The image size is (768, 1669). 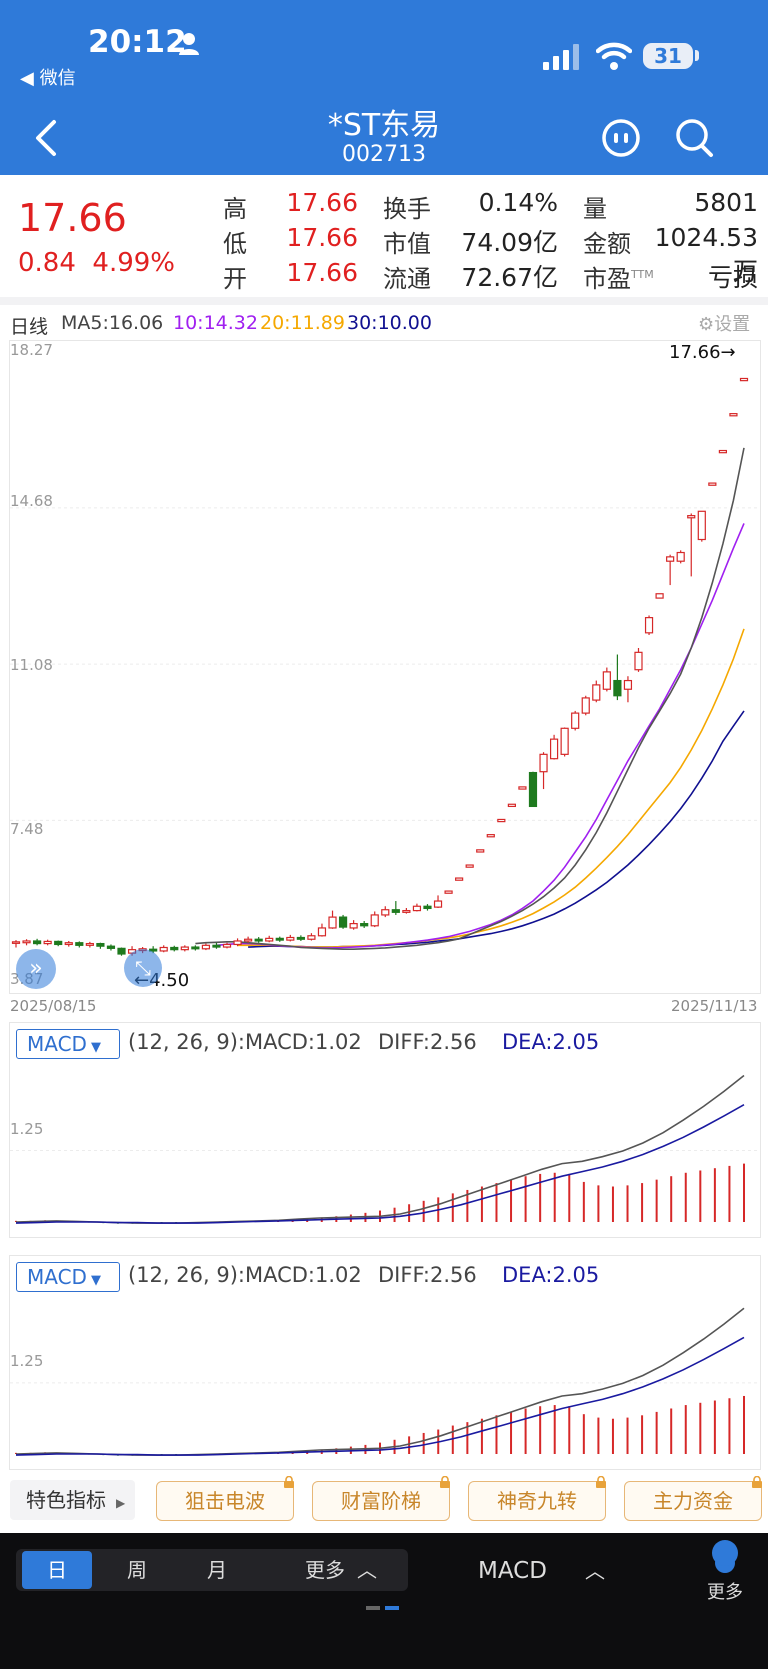 I want to click on macd-selector-2: MACD ▼, so click(x=68, y=1277).